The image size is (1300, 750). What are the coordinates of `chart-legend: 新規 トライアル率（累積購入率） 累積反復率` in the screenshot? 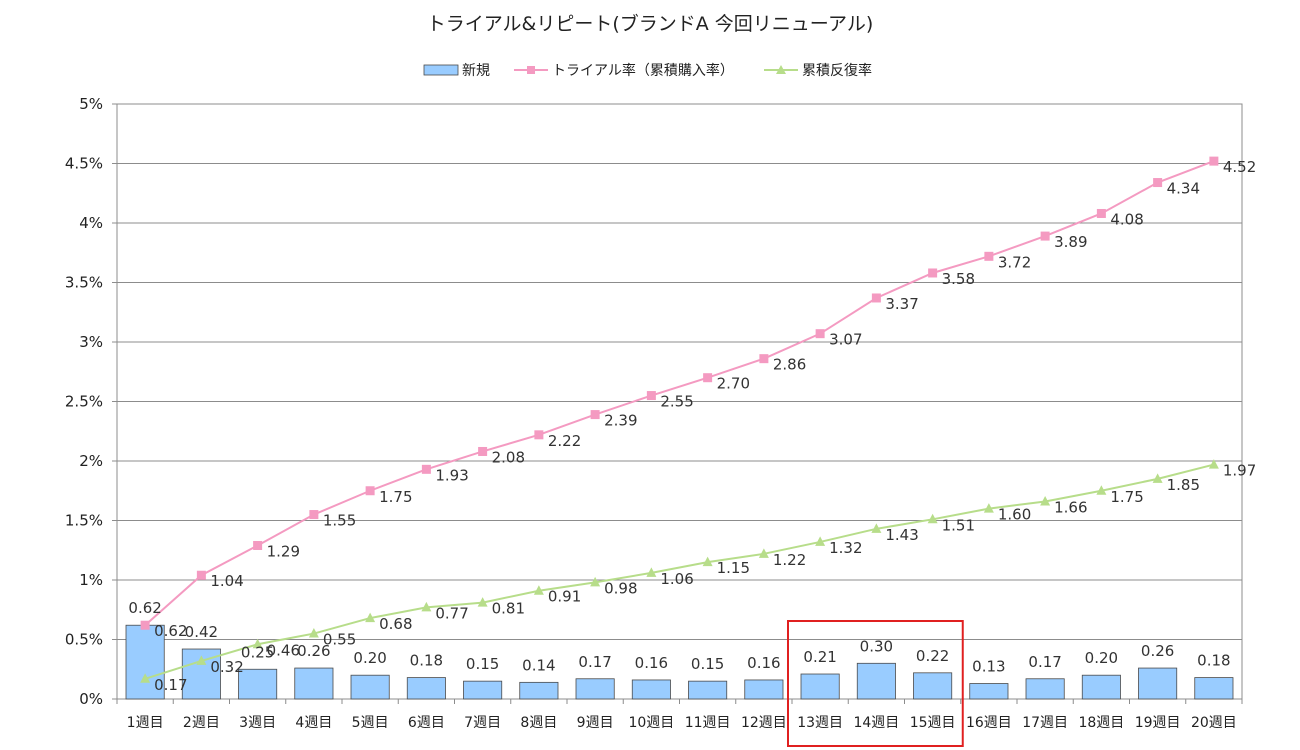 It's located at (647, 70).